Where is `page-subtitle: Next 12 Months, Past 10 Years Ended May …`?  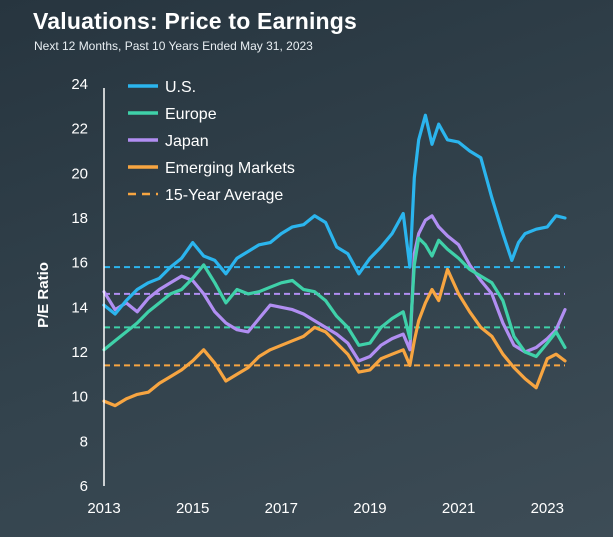
page-subtitle: Next 12 Months, Past 10 Years Ended May … is located at coordinates (173, 46).